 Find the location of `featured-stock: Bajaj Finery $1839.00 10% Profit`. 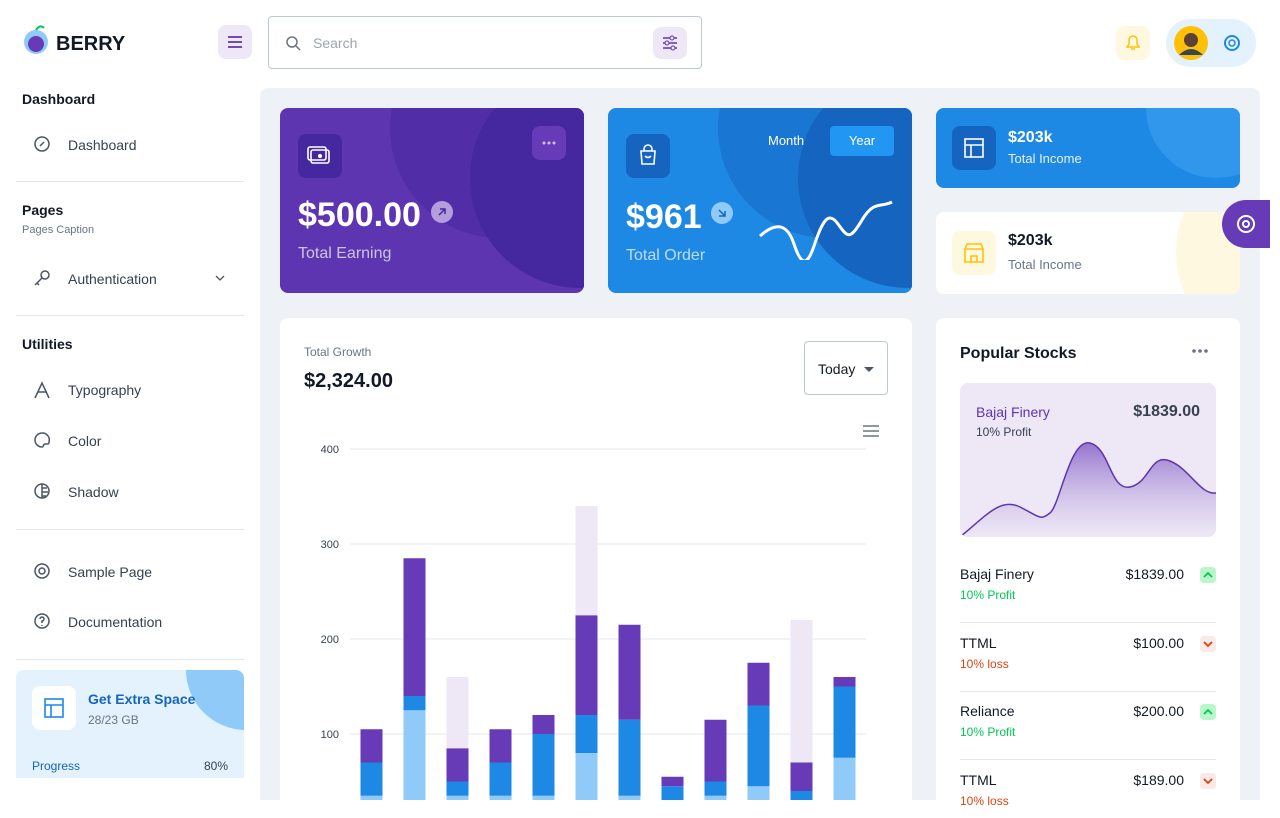

featured-stock: Bajaj Finery $1839.00 10% Profit is located at coordinates (1088, 460).